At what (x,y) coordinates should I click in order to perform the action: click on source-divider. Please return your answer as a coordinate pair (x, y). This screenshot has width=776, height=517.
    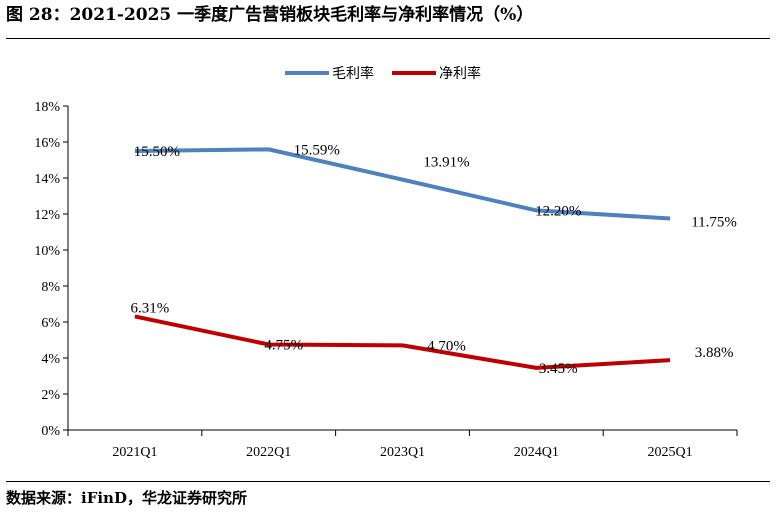
    Looking at the image, I should click on (388, 481).